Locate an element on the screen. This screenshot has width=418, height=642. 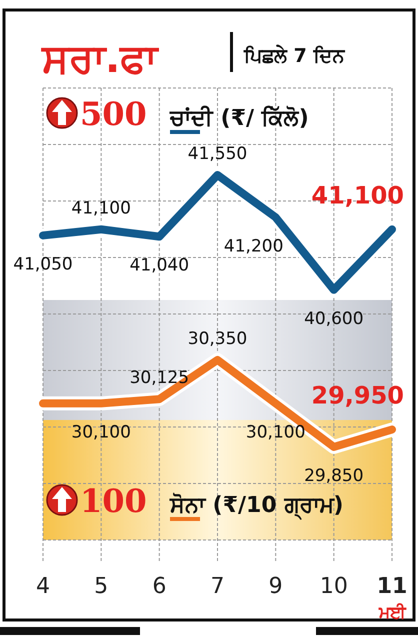
data-label: 30,125 is located at coordinates (160, 378).